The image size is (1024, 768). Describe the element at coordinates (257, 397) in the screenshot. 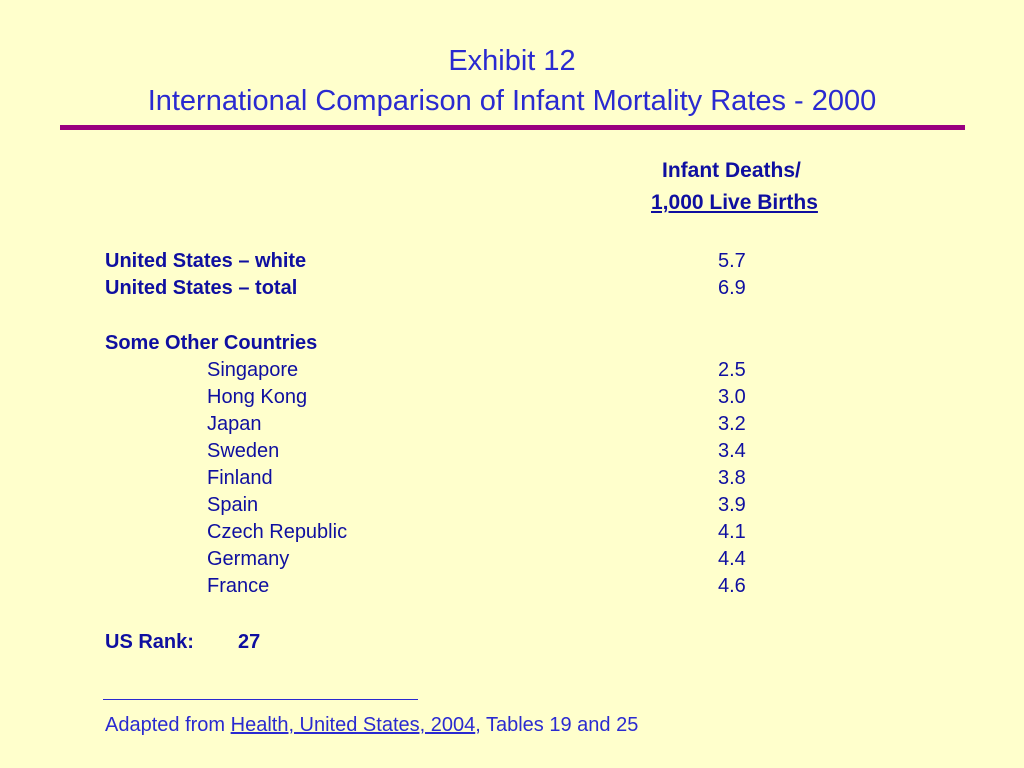

I see `country-label: Hong Kong` at that location.